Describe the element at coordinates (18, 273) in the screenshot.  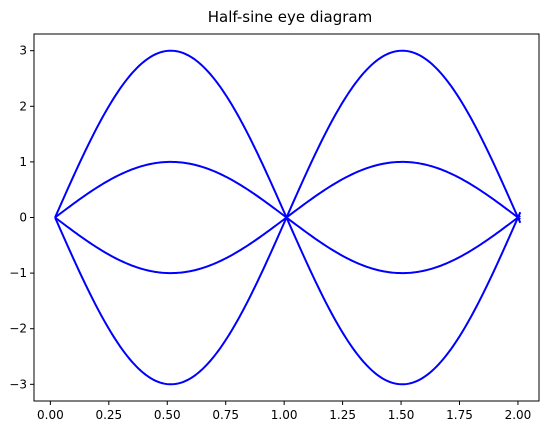
I see `y-tick-label: −1` at that location.